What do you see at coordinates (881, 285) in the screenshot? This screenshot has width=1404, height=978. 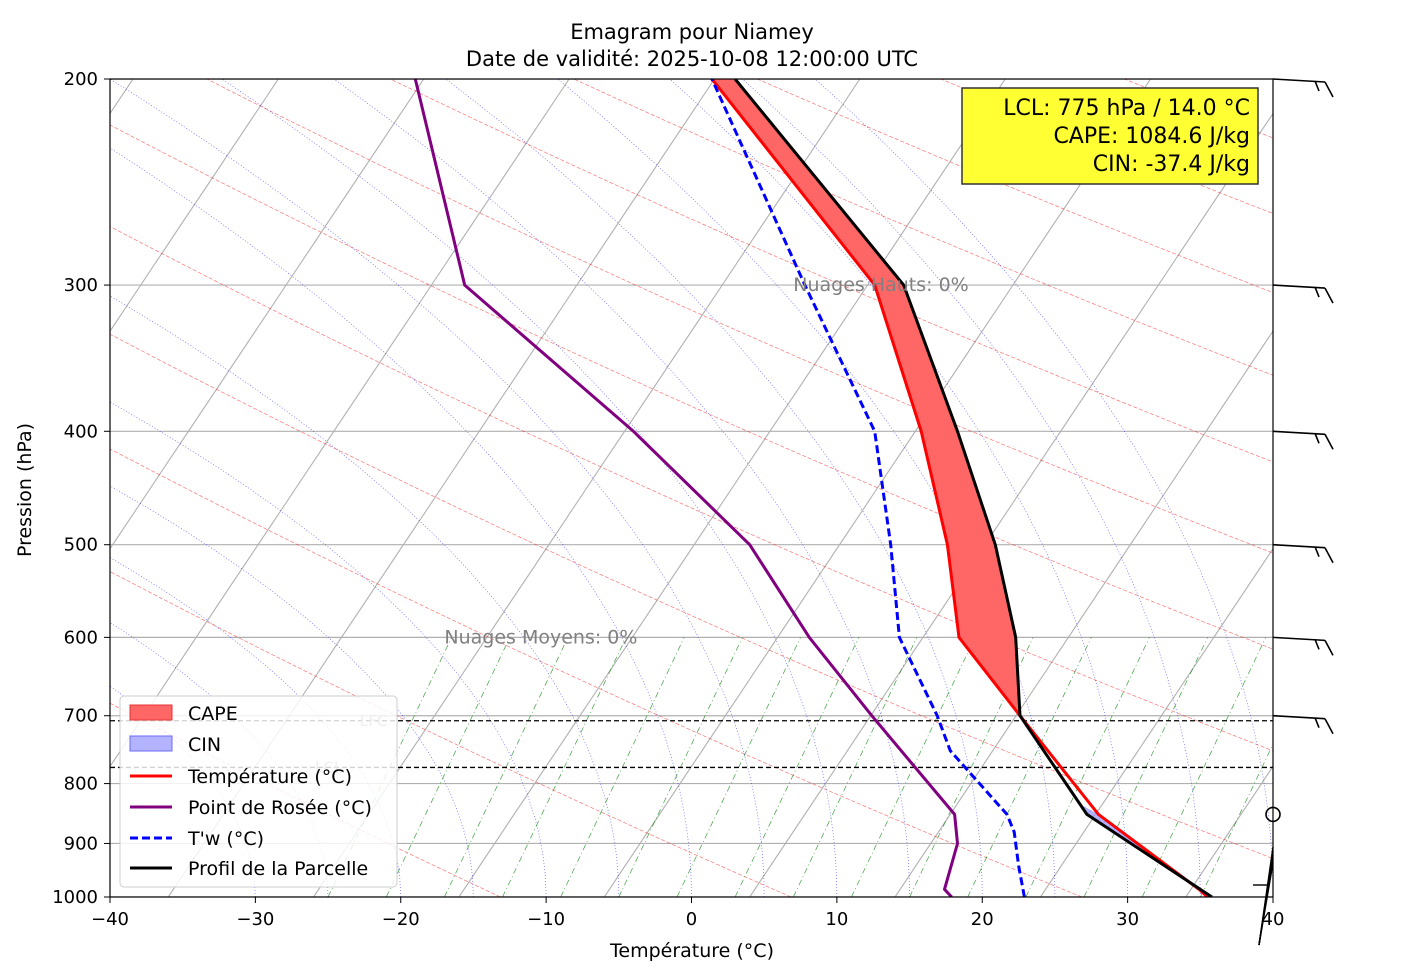 I see `annotation-high-clouds: Nuages Hauts: 0%` at bounding box center [881, 285].